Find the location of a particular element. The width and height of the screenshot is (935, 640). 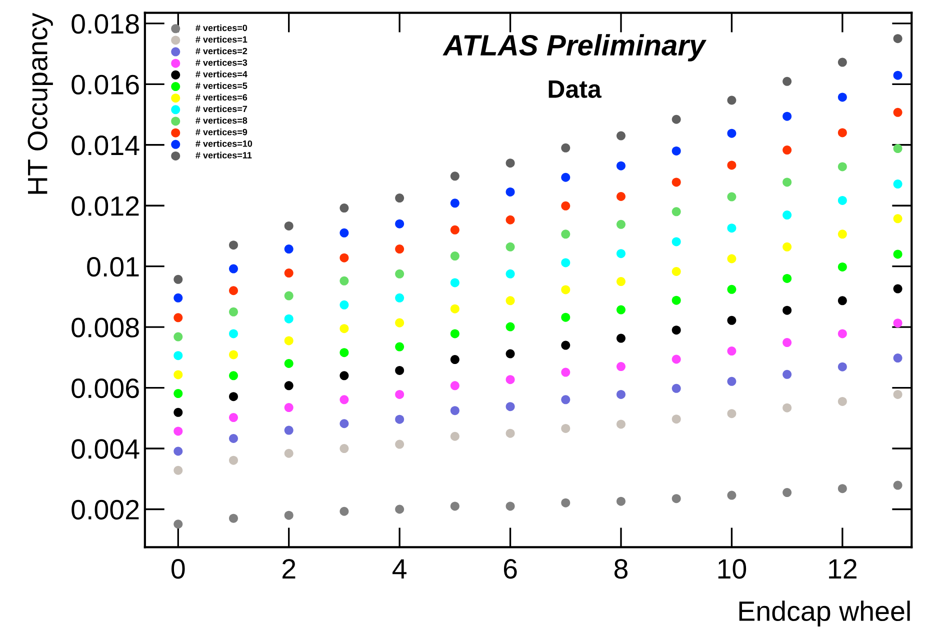

legend-label: # vertices=6 is located at coordinates (222, 97).